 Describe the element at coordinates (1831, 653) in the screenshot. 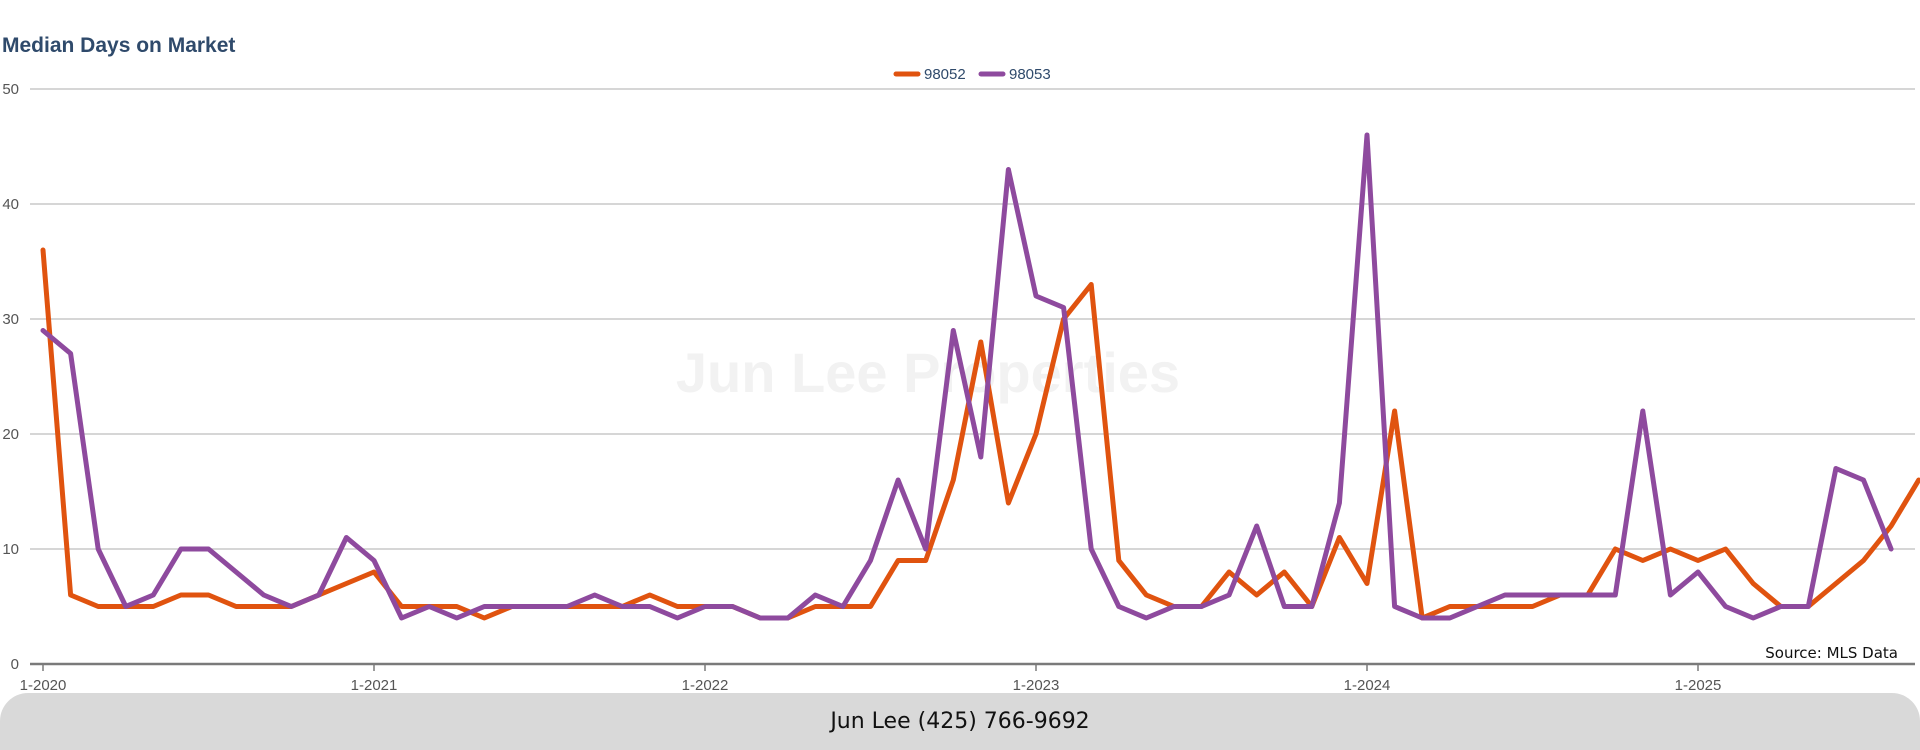

I see `source-note: Source: MLS Data` at that location.